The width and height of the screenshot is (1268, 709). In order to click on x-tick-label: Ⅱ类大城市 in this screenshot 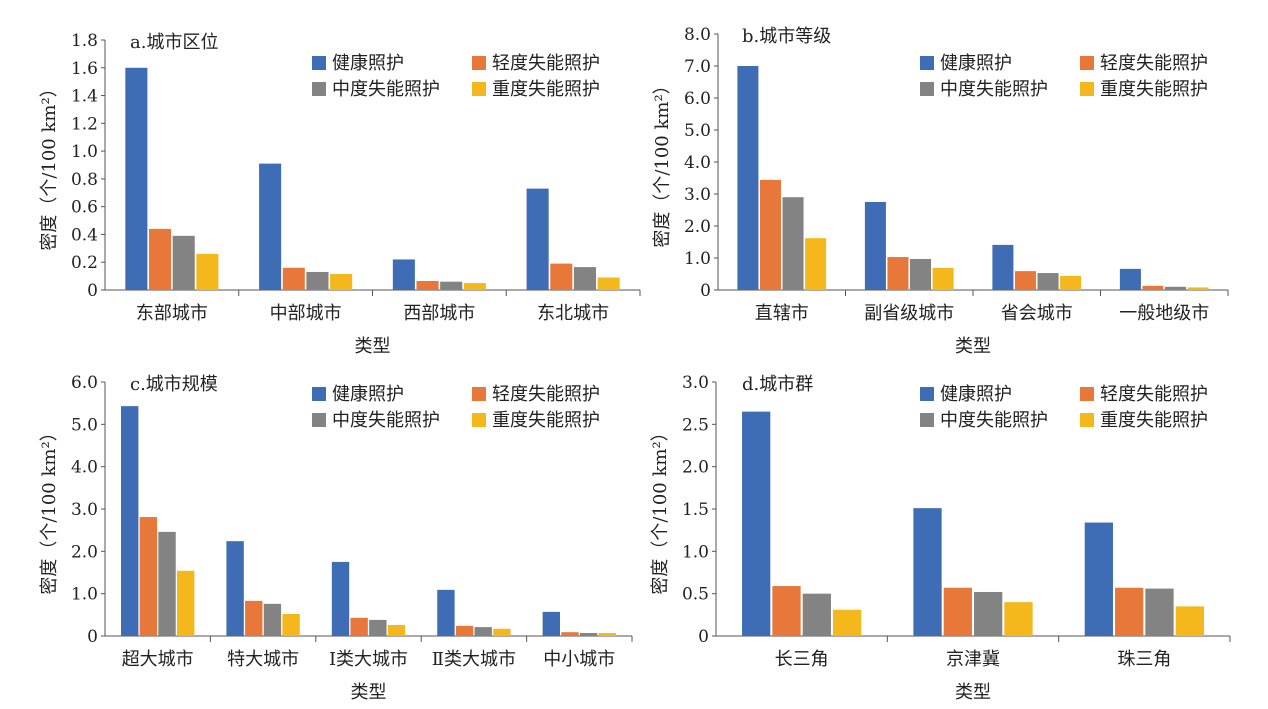, I will do `click(474, 659)`.